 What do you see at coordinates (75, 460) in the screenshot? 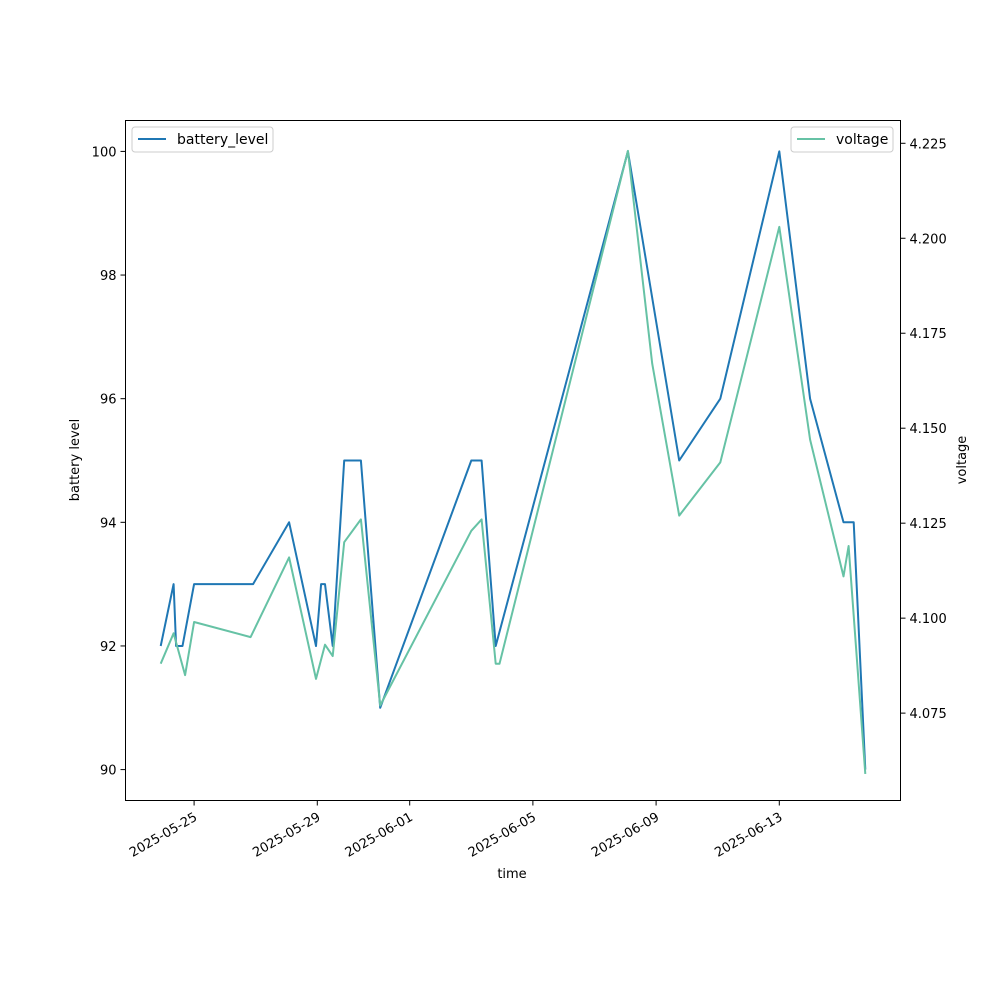
I see `y-axis-label: battery level` at bounding box center [75, 460].